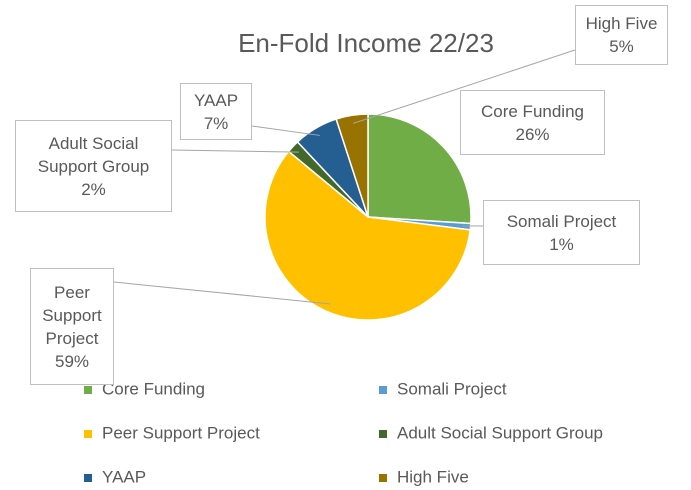 This screenshot has height=490, width=691. What do you see at coordinates (124, 476) in the screenshot?
I see `legend-label: YAAP` at bounding box center [124, 476].